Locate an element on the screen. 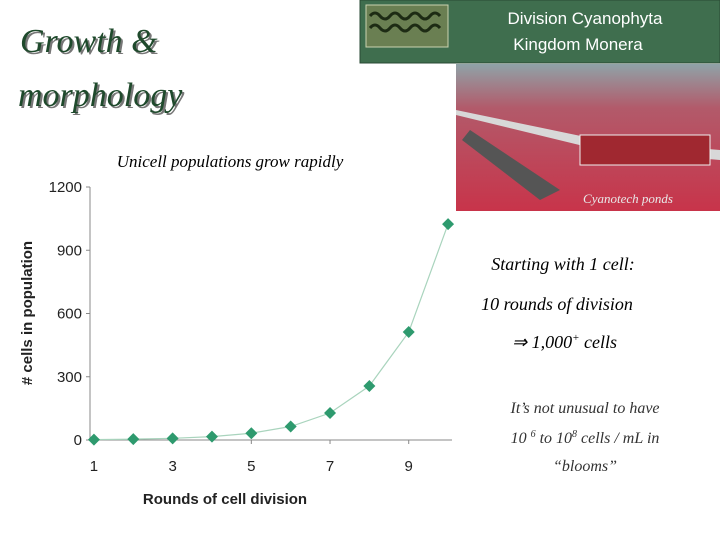 The height and width of the screenshot is (540, 720). bloom-sup: 6 is located at coordinates (533, 434).